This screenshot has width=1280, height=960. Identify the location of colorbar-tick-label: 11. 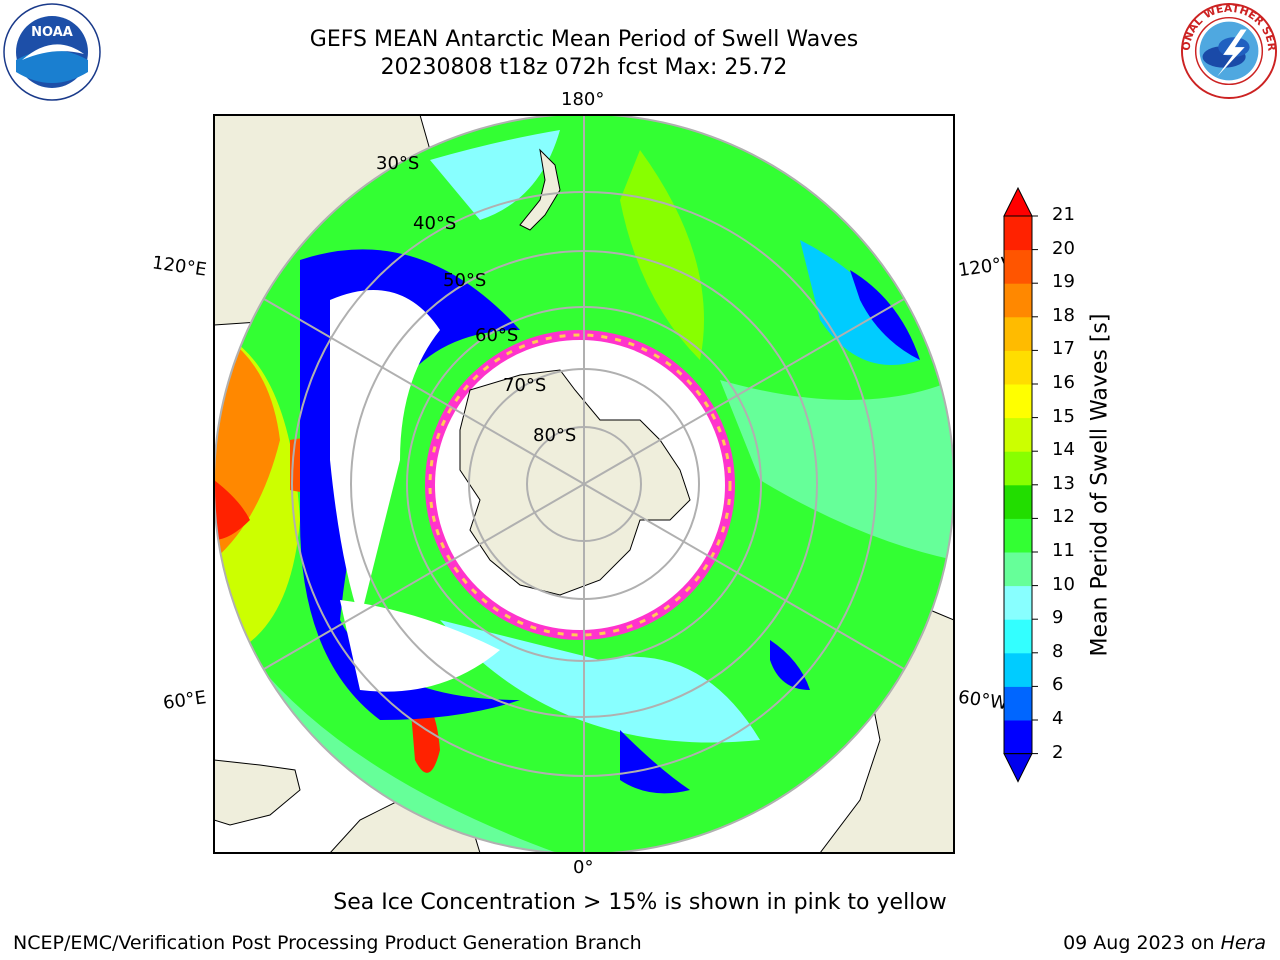
(1063, 550).